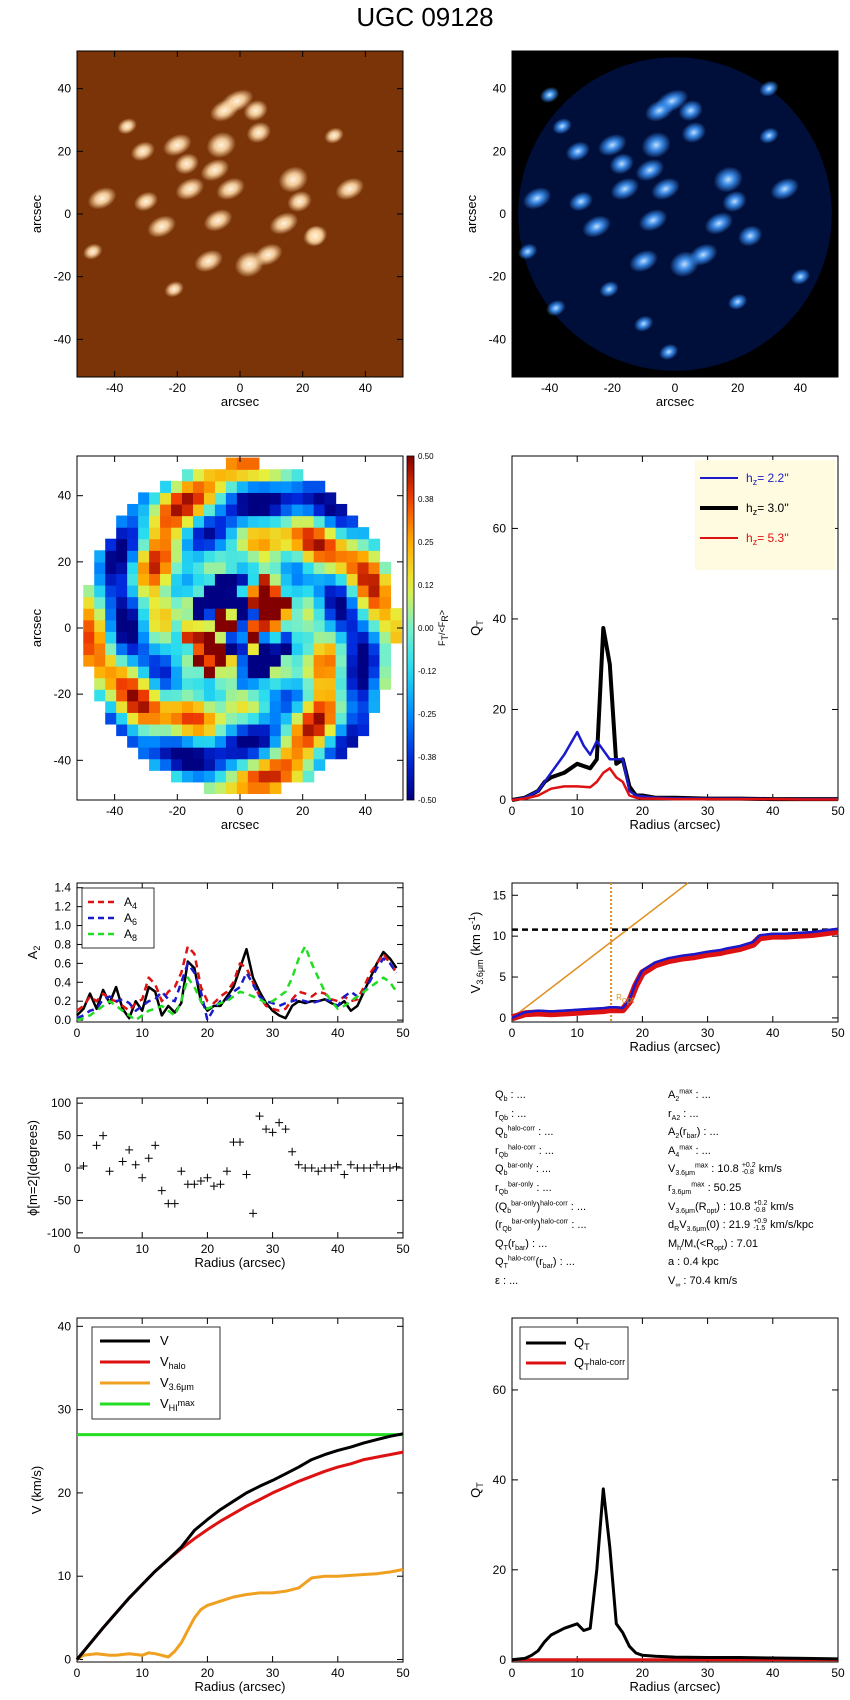  I want to click on y-tick-label: 0, so click(502, 214).